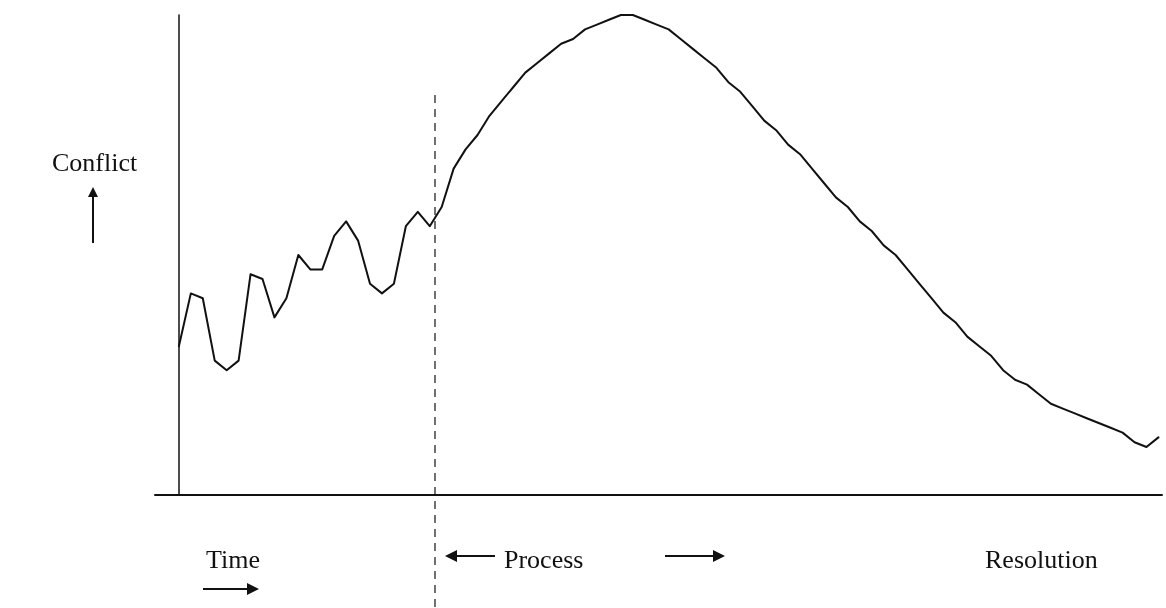 Image resolution: width=1166 pixels, height=608 pixels. Describe the element at coordinates (544, 560) in the screenshot. I see `text: Process` at that location.